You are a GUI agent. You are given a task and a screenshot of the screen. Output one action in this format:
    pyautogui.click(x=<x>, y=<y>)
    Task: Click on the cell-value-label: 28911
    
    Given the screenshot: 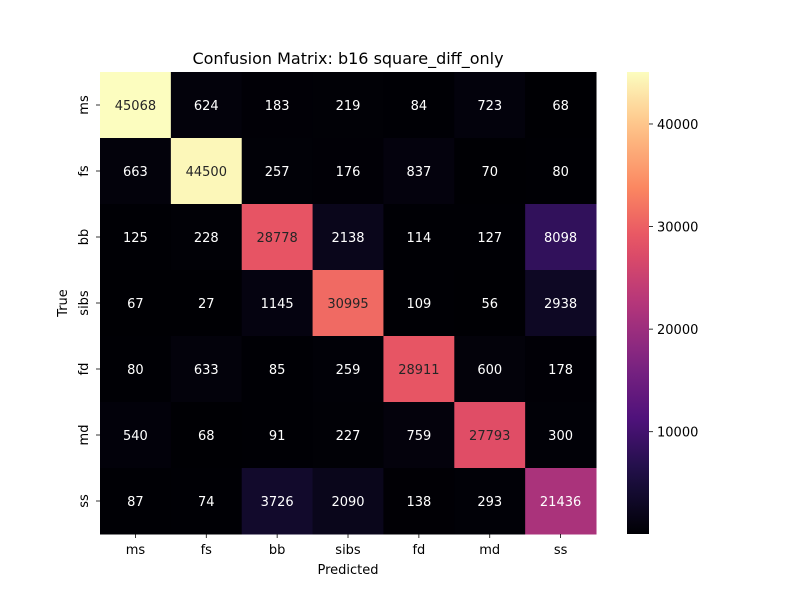 What is the action you would take?
    pyautogui.click(x=418, y=370)
    